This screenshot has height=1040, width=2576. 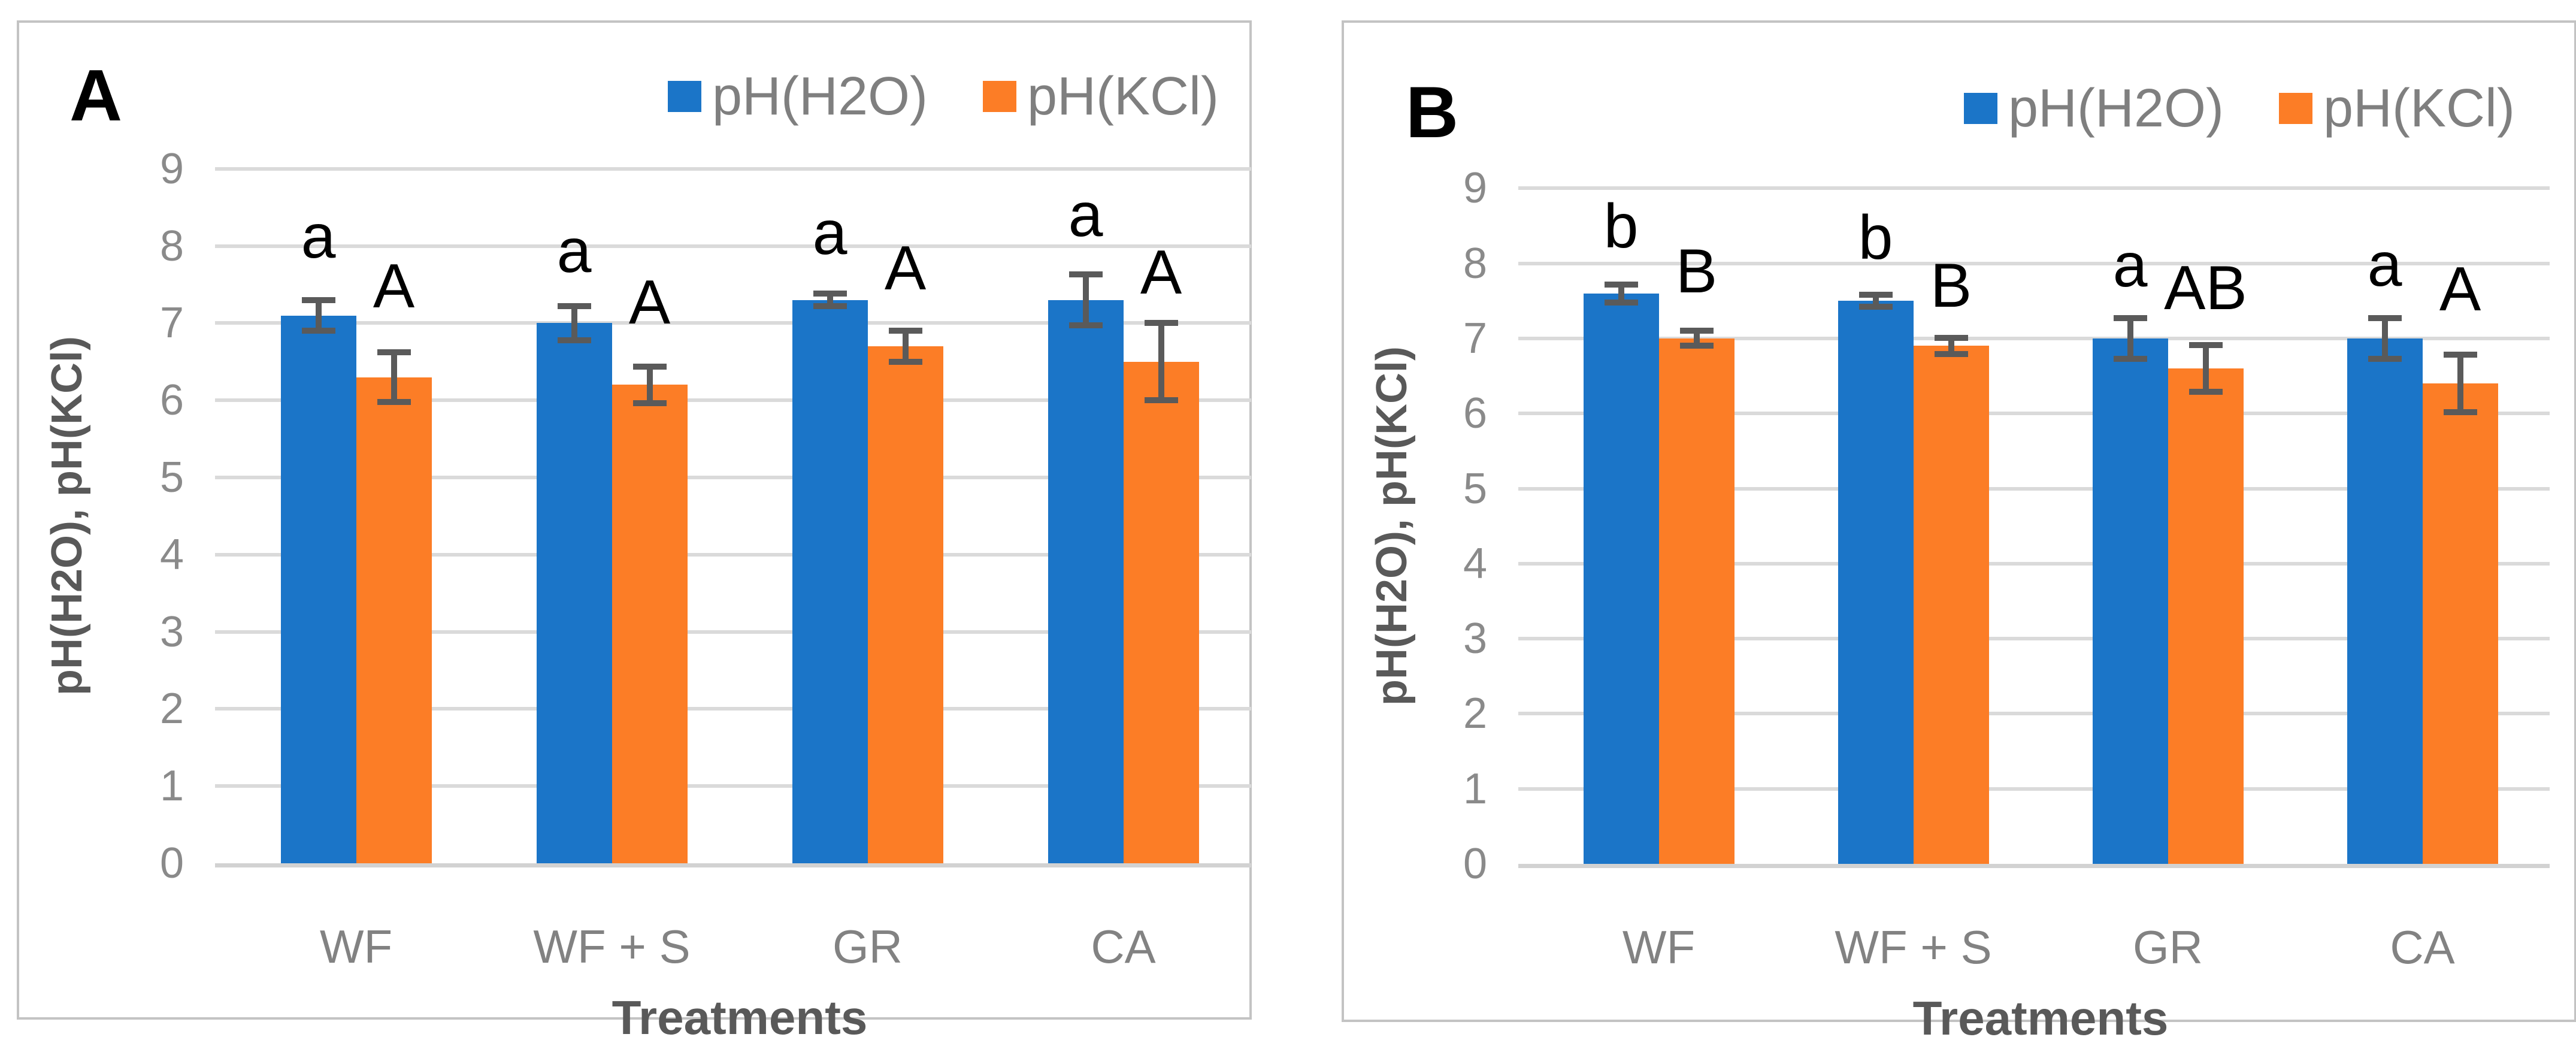 I want to click on legend-item-ph-kcl: pH(KCl), so click(x=1100, y=96).